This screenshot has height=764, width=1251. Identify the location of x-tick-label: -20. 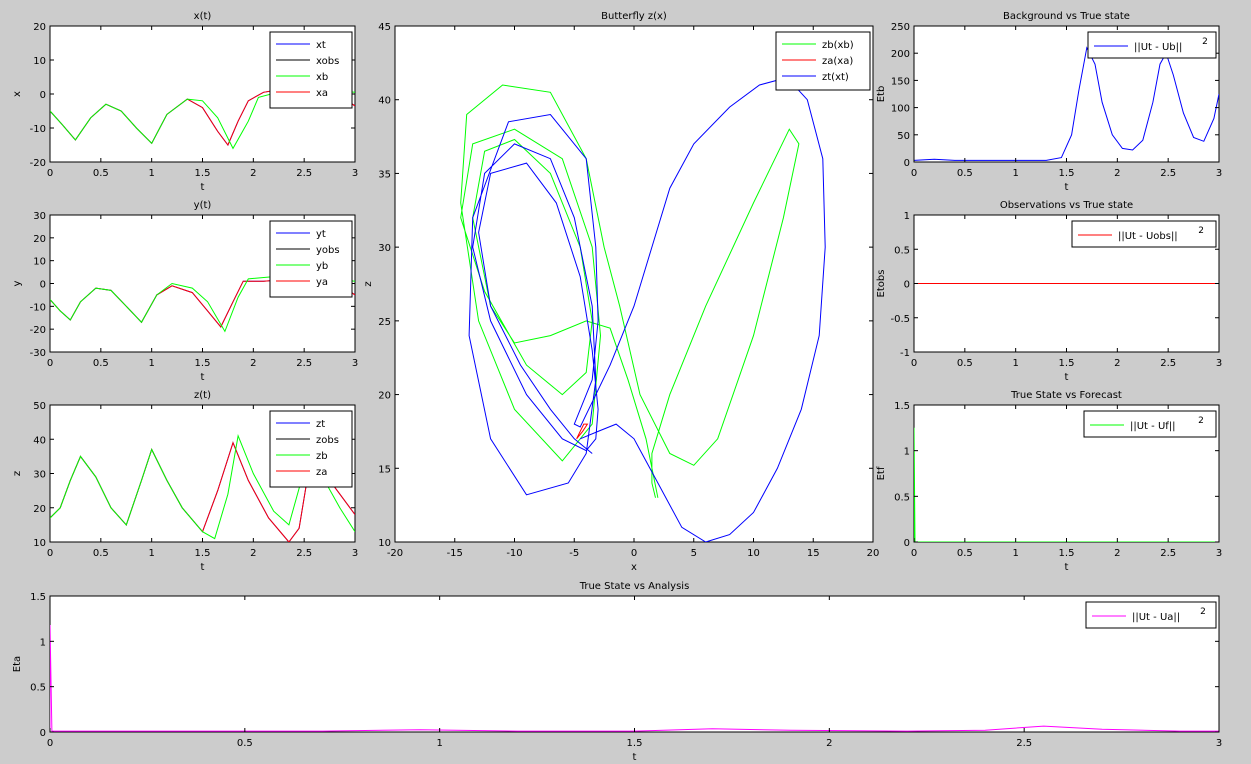
(395, 553).